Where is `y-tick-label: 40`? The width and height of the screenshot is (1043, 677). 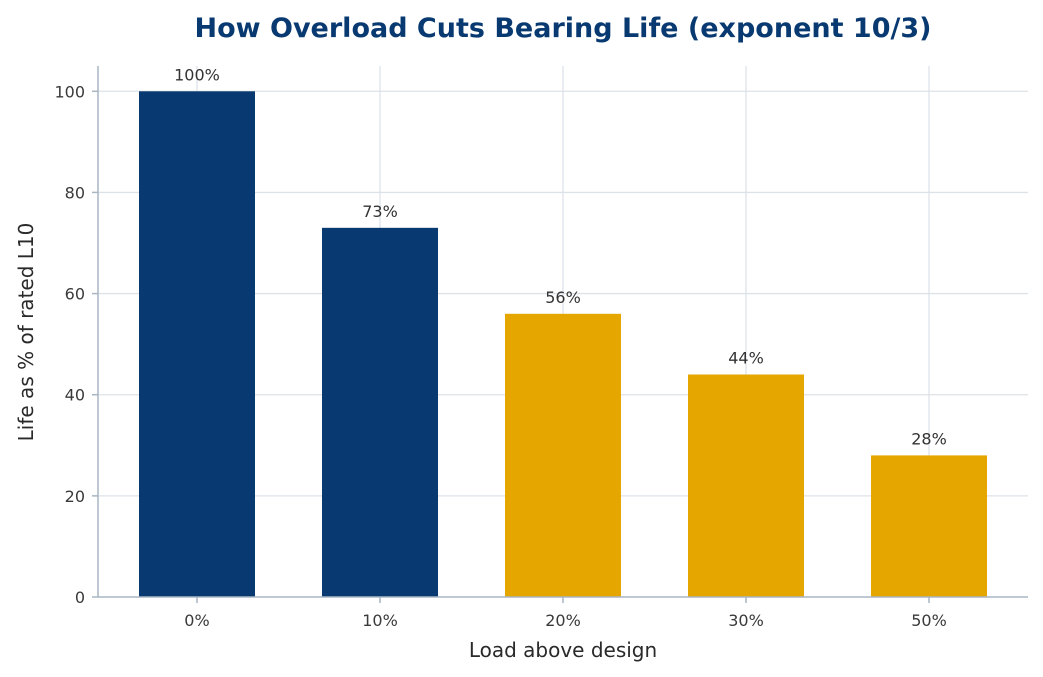
y-tick-label: 40 is located at coordinates (75, 395).